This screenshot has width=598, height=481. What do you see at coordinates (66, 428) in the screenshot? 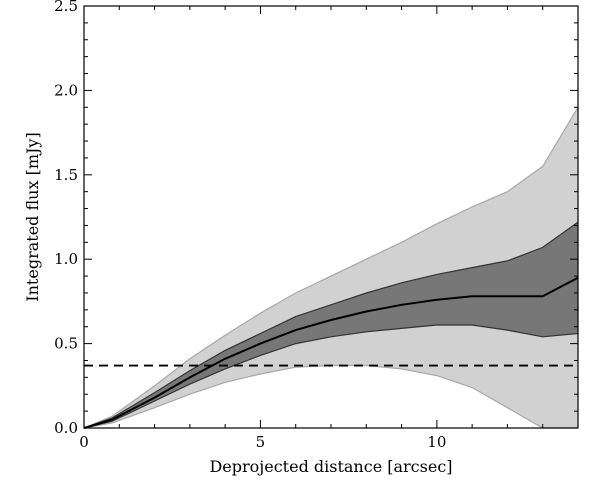
I see `y-tick-label: 0.0` at bounding box center [66, 428].